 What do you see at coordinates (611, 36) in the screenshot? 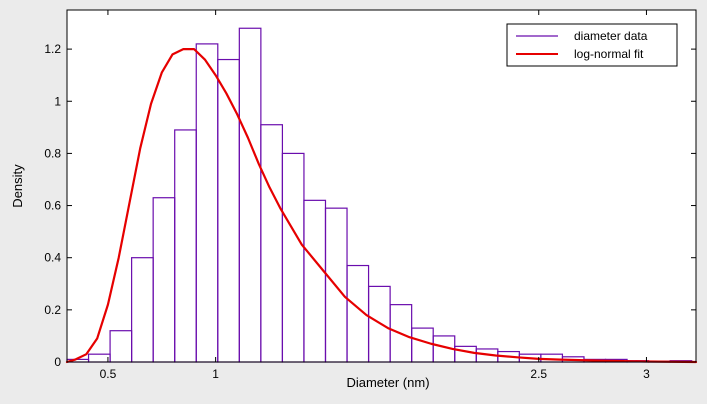
I see `legend-label-diameter-data: diameter data` at bounding box center [611, 36].